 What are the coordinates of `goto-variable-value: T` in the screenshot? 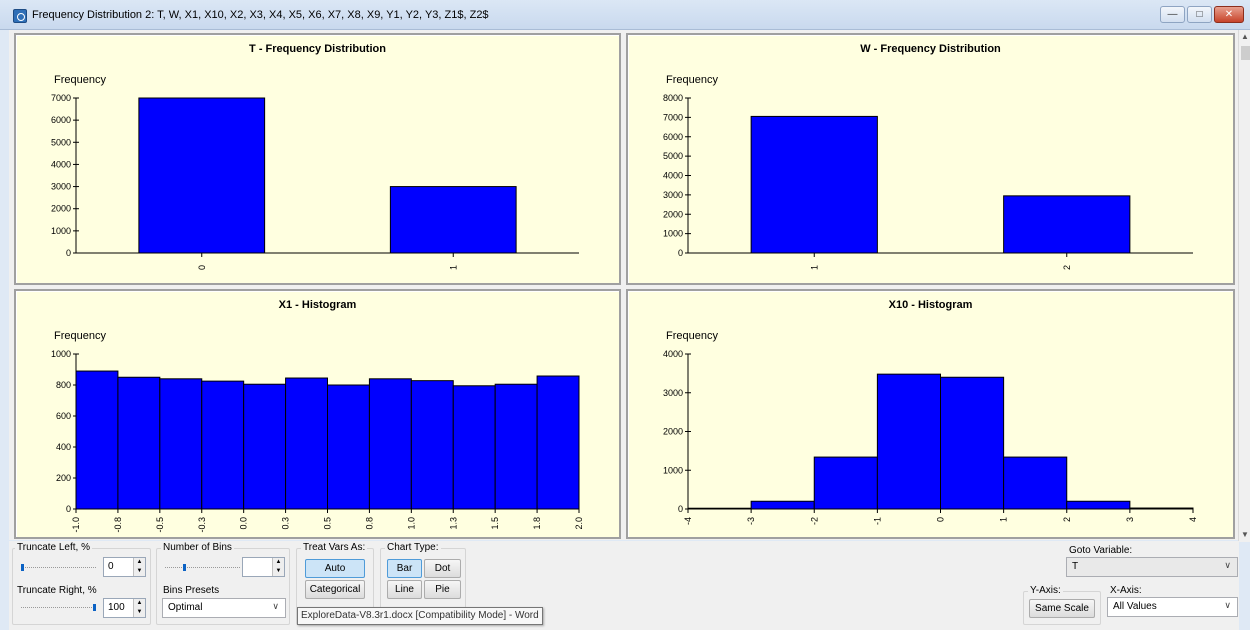 It's located at (1075, 566).